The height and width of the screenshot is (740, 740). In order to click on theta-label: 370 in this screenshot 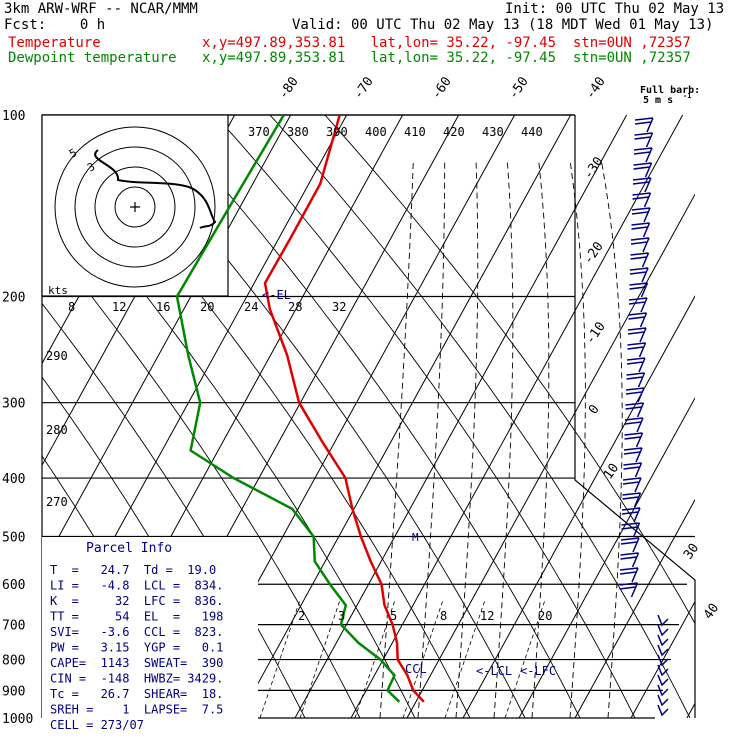, I will do `click(259, 132)`.